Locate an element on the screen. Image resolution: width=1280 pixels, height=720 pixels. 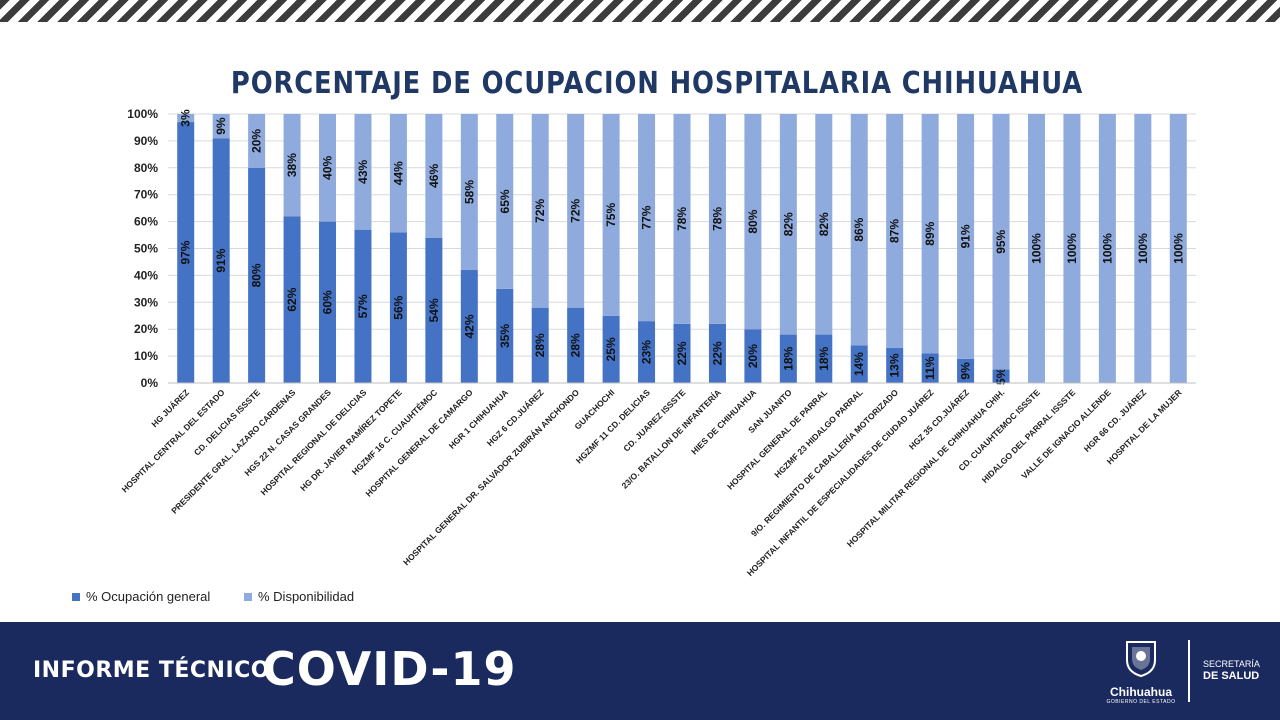
data-label-disponibilidad: 72% is located at coordinates (576, 211).